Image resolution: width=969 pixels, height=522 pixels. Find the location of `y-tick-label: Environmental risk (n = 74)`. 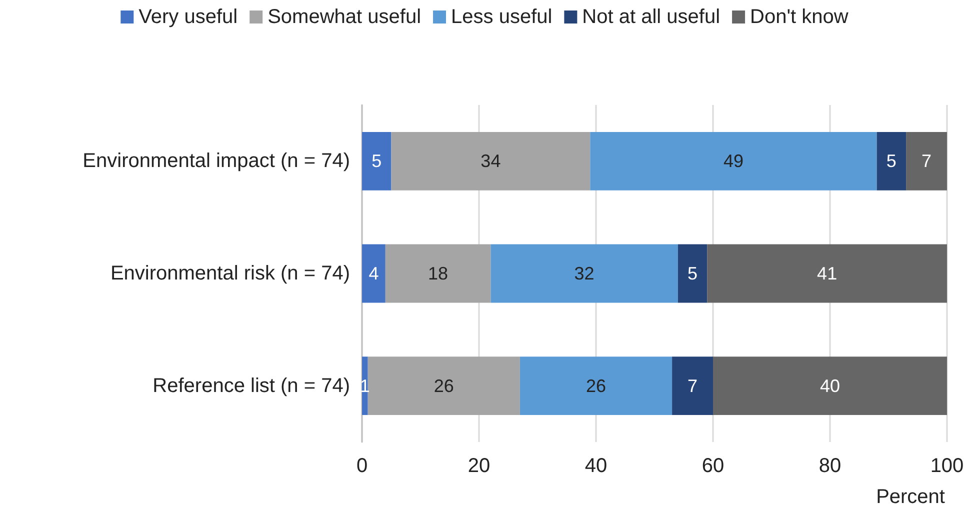

y-tick-label: Environmental risk (n = 74) is located at coordinates (230, 273).